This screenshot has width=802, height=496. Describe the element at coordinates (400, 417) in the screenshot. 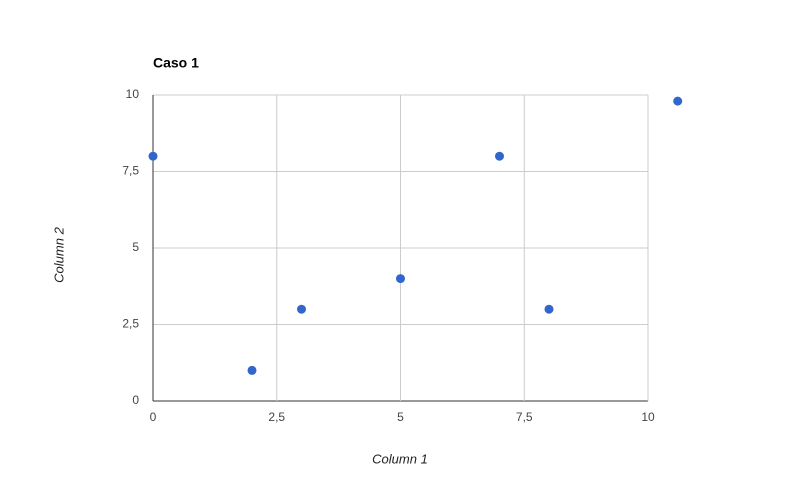

I see `x-tick-label: 5` at that location.